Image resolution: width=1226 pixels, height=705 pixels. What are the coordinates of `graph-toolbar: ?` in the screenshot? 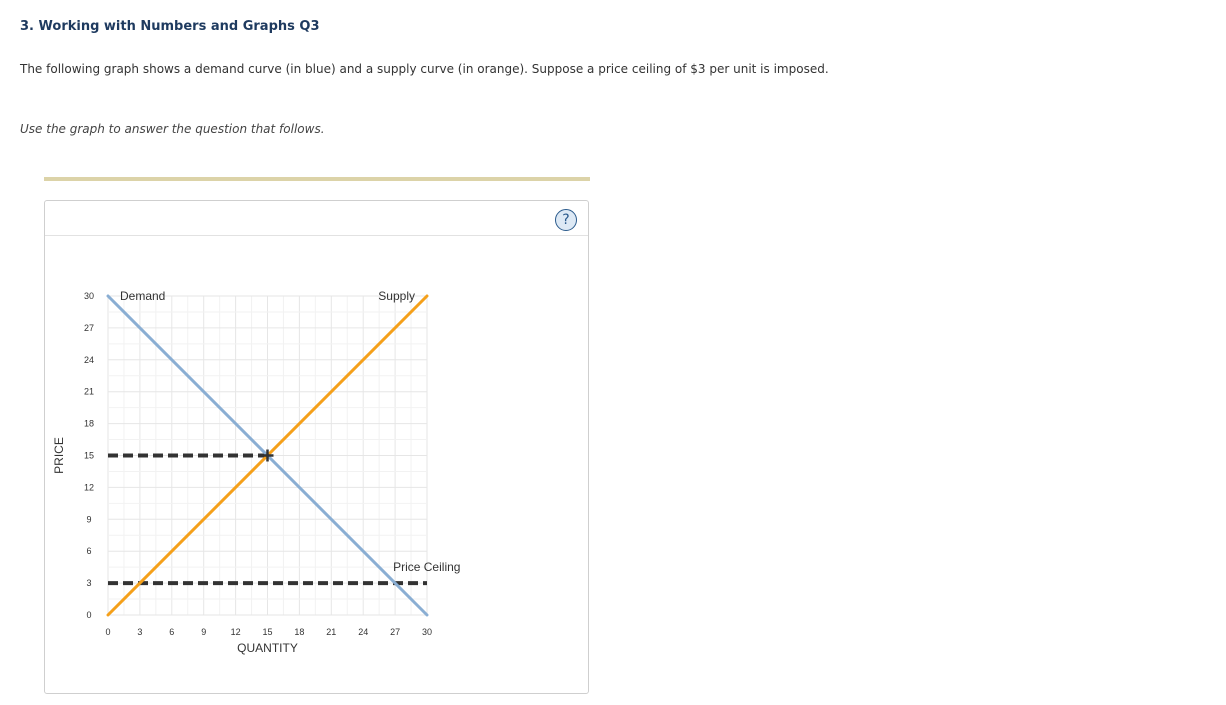 It's located at (316, 218).